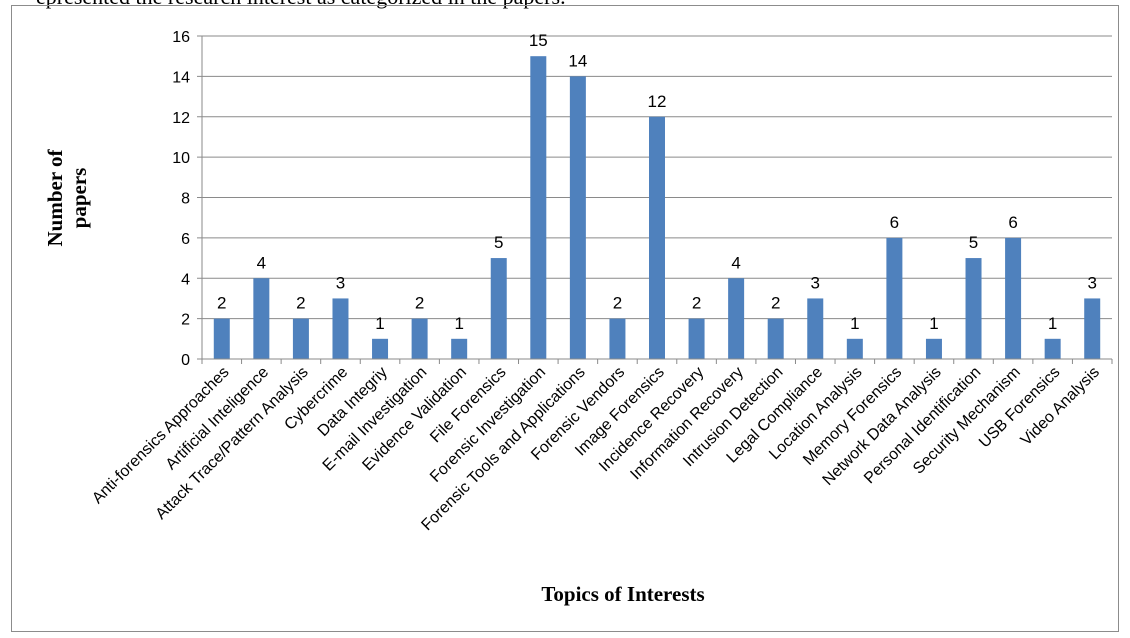 Image resolution: width=1130 pixels, height=638 pixels. I want to click on data-label: 15, so click(538, 40).